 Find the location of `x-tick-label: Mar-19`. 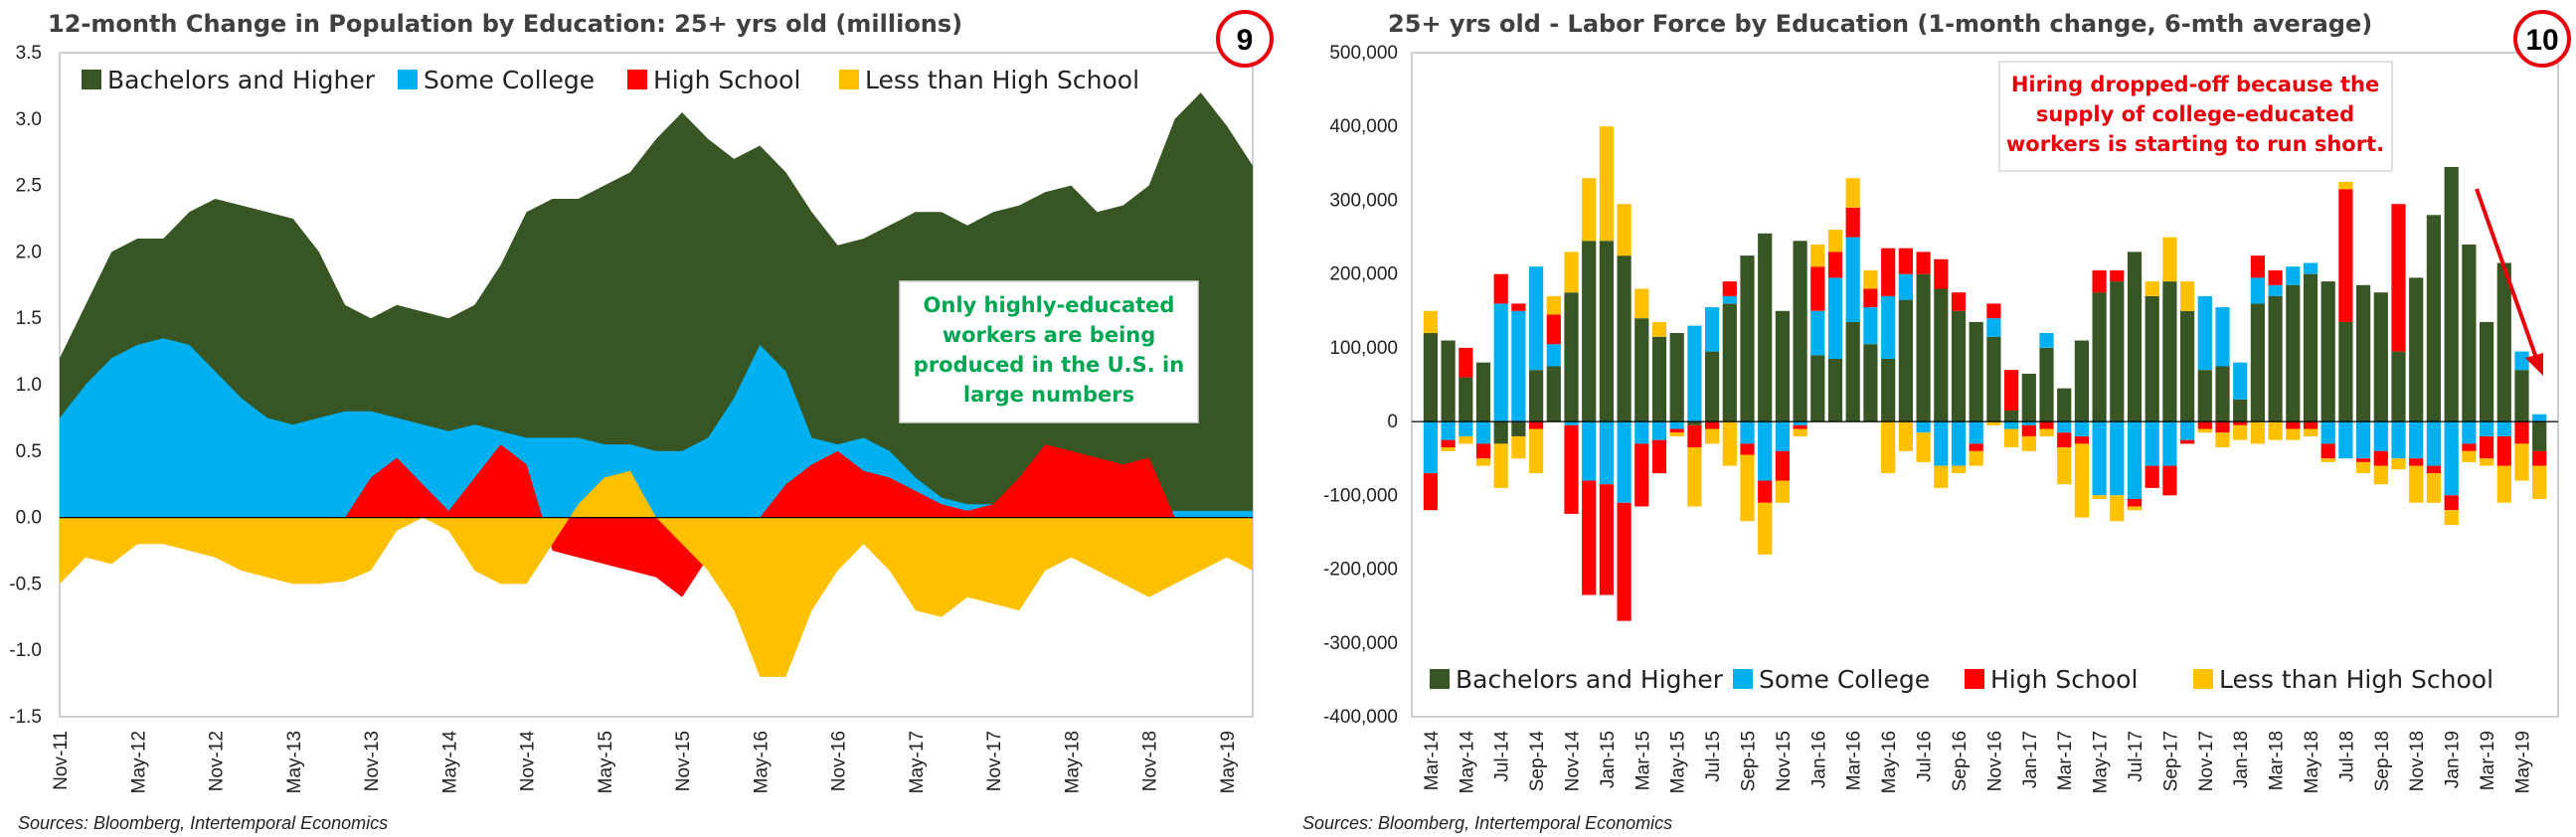

x-tick-label: Mar-19 is located at coordinates (2488, 760).